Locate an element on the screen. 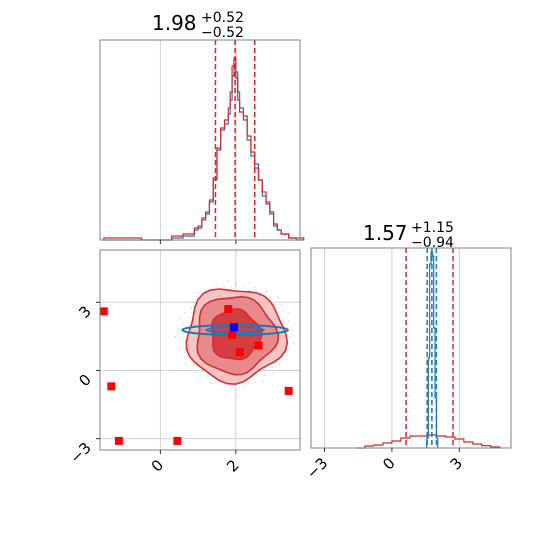 The height and width of the screenshot is (550, 550). x-ticks: −3 0 3 is located at coordinates (384, 465).